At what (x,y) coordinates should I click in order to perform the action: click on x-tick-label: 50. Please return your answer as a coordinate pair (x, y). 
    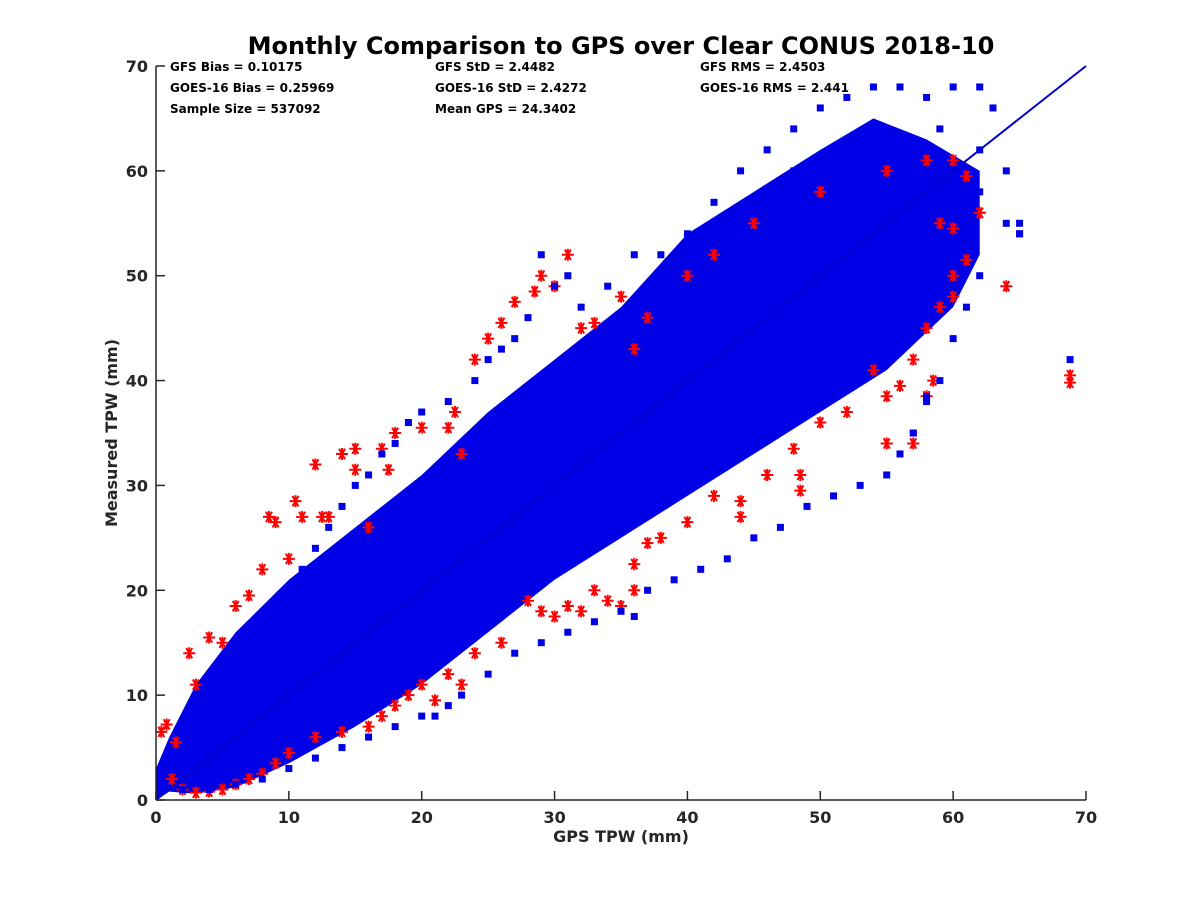
    Looking at the image, I should click on (820, 817).